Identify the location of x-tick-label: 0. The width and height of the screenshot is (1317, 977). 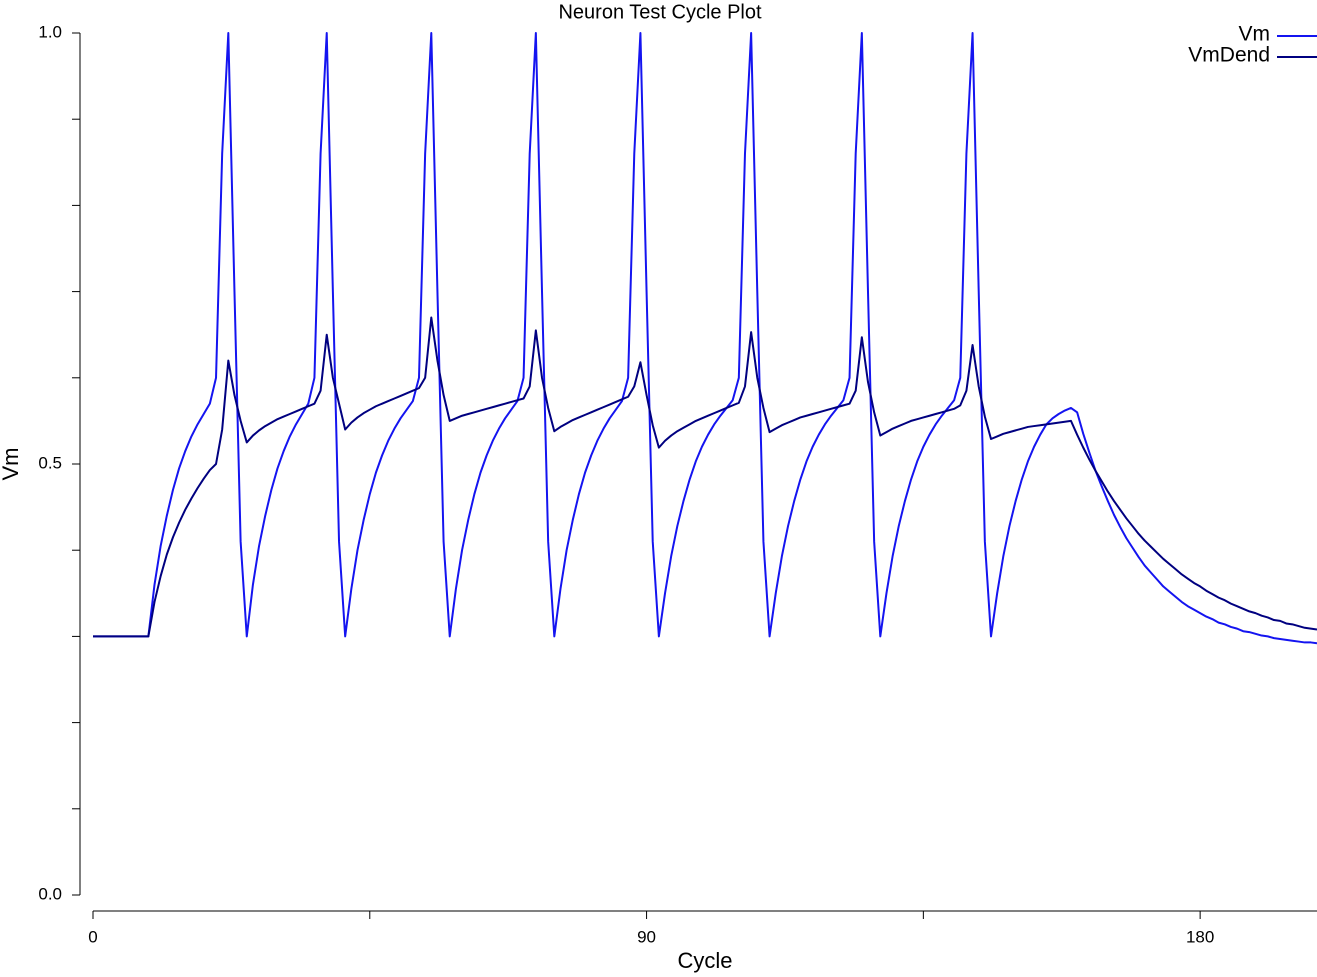
(92, 936).